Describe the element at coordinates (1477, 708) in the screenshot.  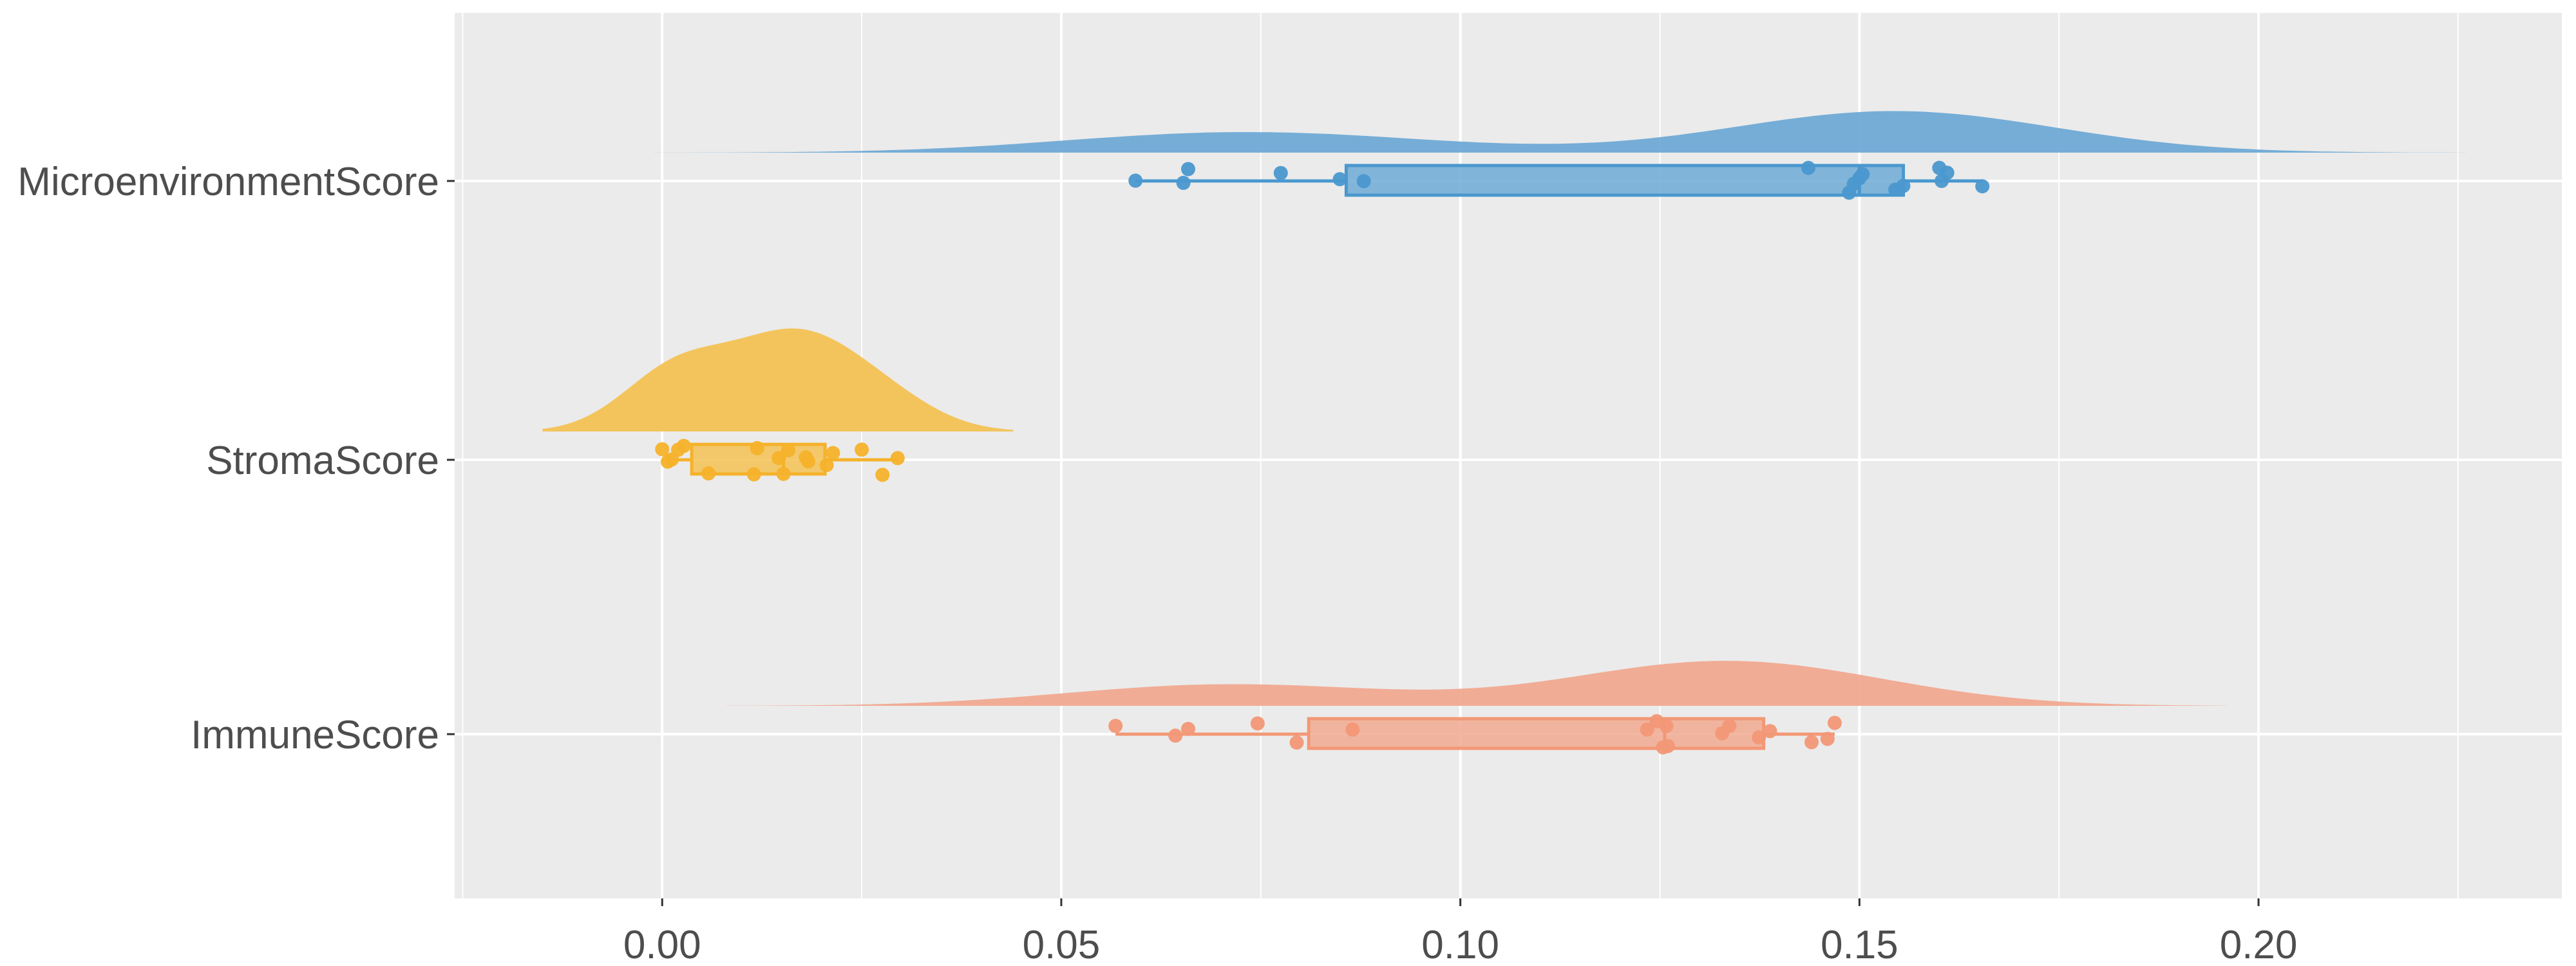
I see `series-ImmuneScore` at that location.